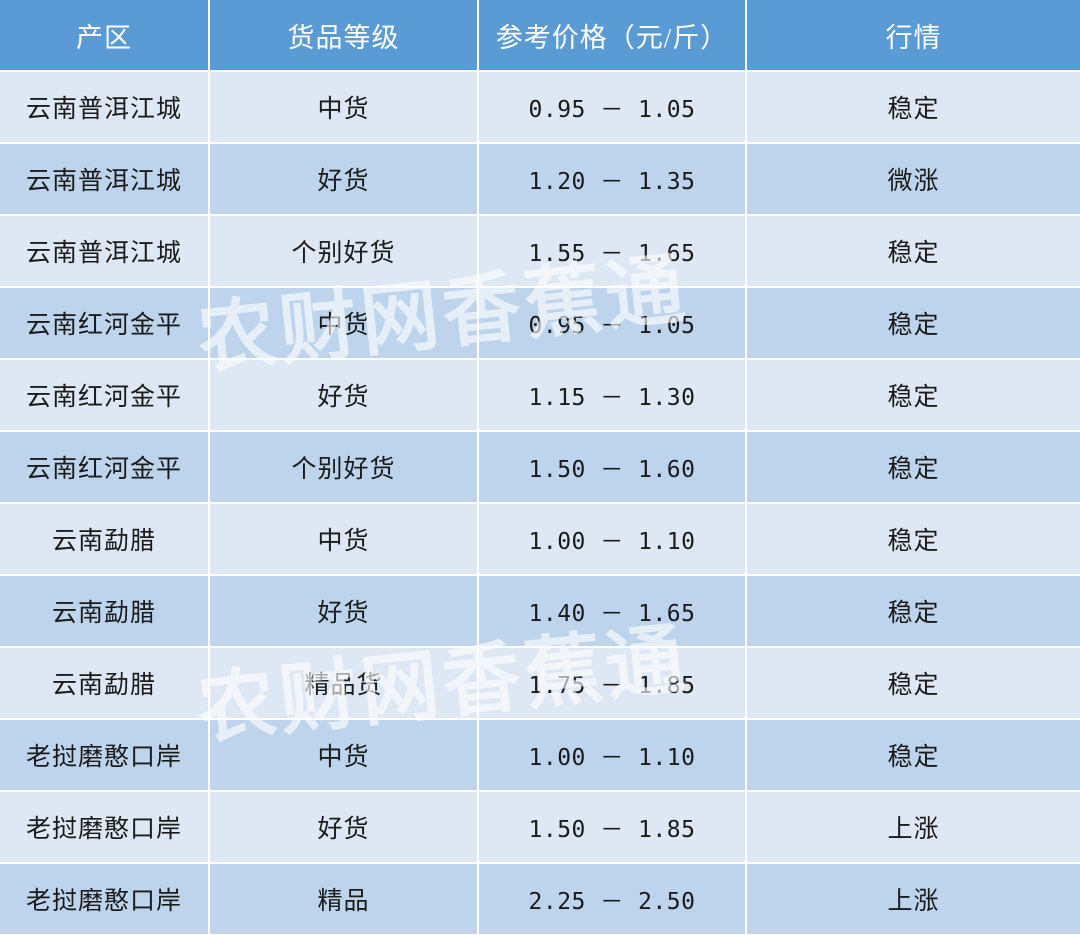 Image resolution: width=1080 pixels, height=935 pixels. What do you see at coordinates (612, 251) in the screenshot?
I see `cell-price: 1.55 － 1.65` at bounding box center [612, 251].